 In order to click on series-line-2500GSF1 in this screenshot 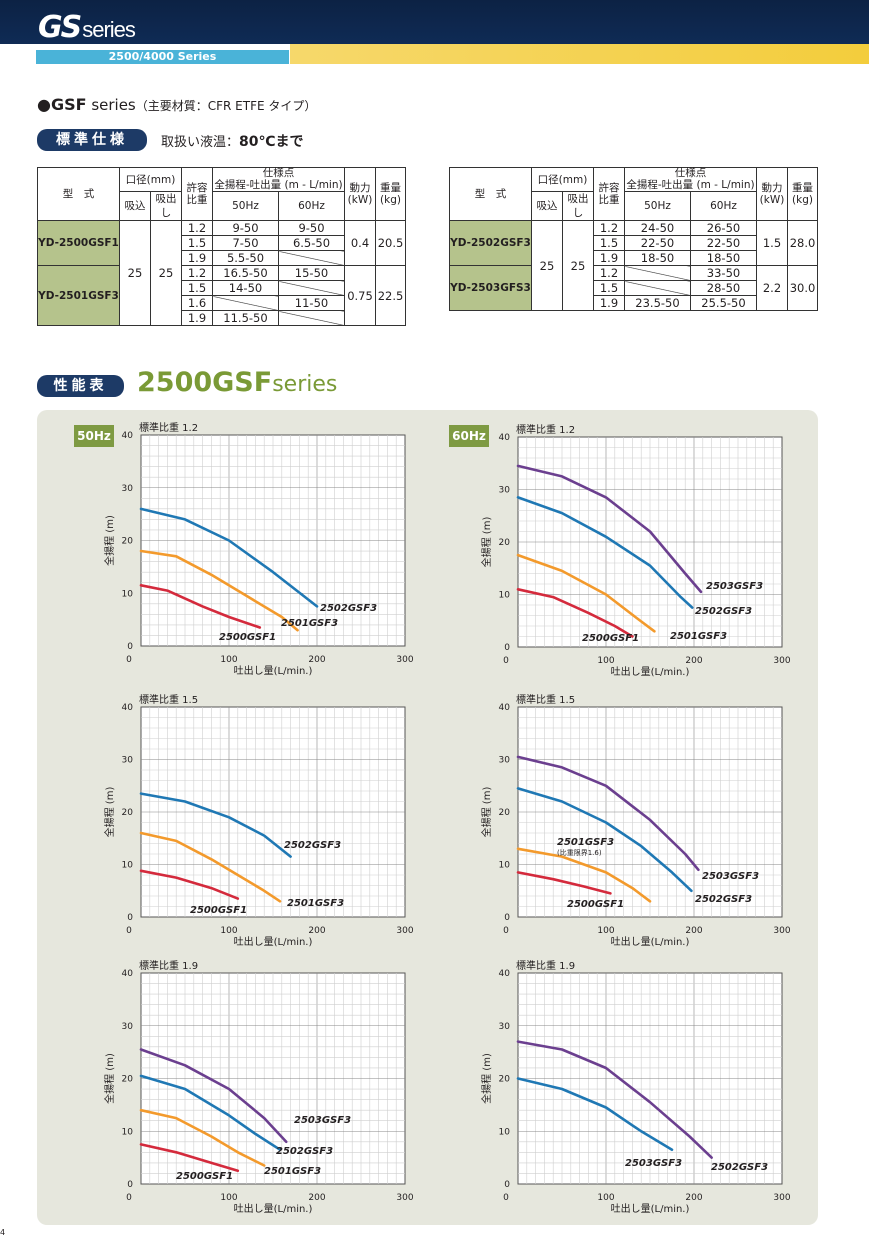, I will do `click(575, 613)`.